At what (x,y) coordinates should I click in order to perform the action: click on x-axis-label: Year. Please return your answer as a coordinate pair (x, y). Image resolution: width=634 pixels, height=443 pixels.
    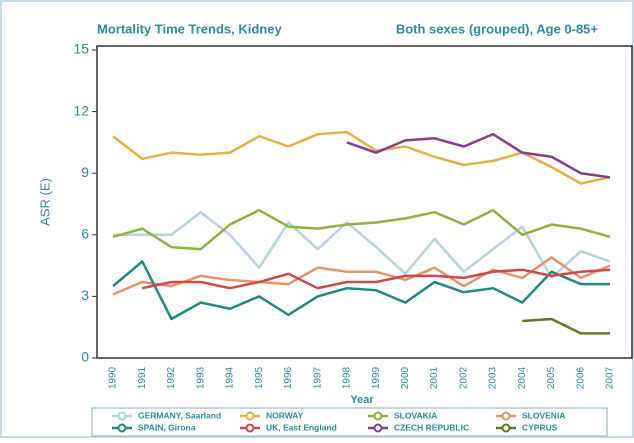
    Looking at the image, I should click on (362, 400).